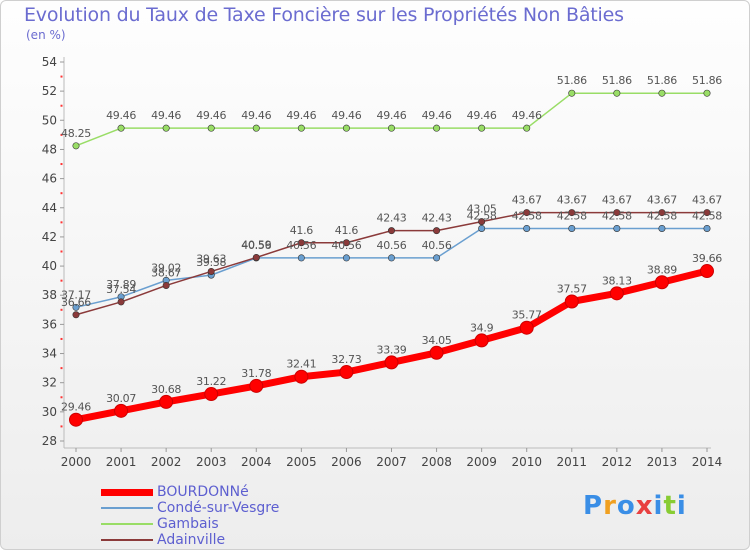 This screenshot has width=750, height=550. Describe the element at coordinates (49, 324) in the screenshot. I see `y-tick-label: 36` at that location.